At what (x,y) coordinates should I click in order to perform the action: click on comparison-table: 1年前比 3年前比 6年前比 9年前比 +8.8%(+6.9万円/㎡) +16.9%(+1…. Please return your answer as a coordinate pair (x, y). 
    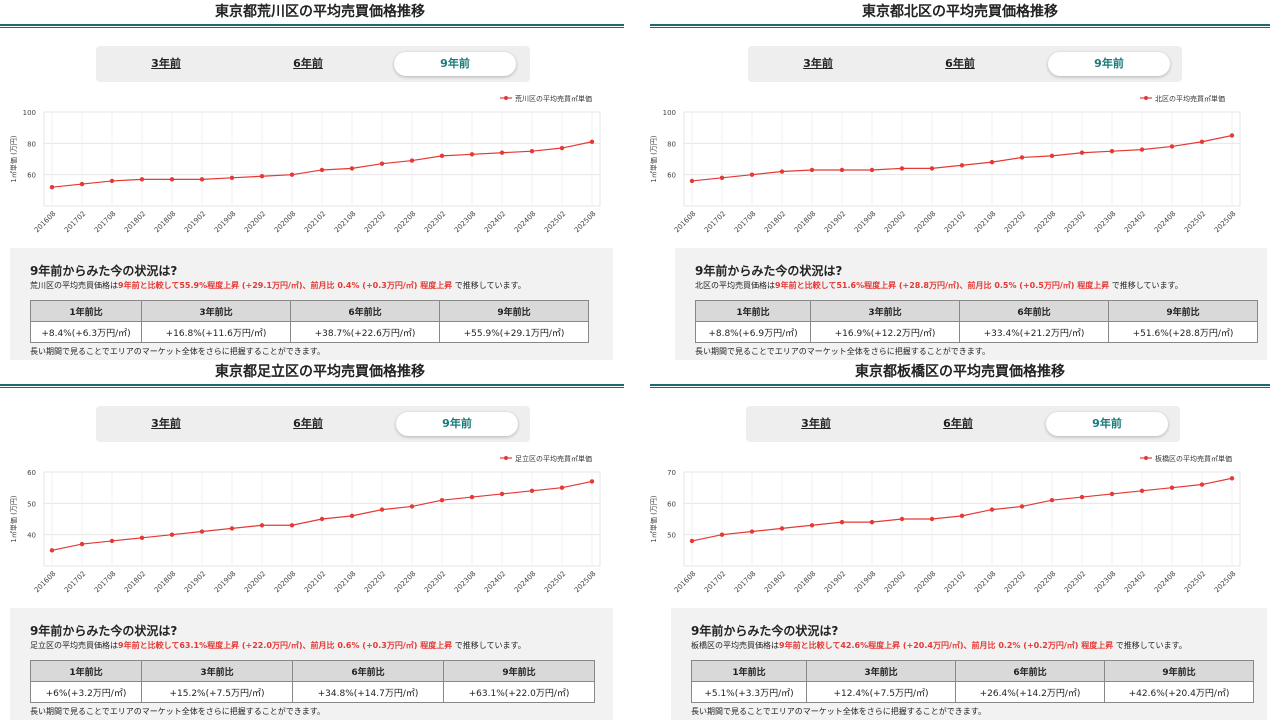
    Looking at the image, I should click on (976, 321).